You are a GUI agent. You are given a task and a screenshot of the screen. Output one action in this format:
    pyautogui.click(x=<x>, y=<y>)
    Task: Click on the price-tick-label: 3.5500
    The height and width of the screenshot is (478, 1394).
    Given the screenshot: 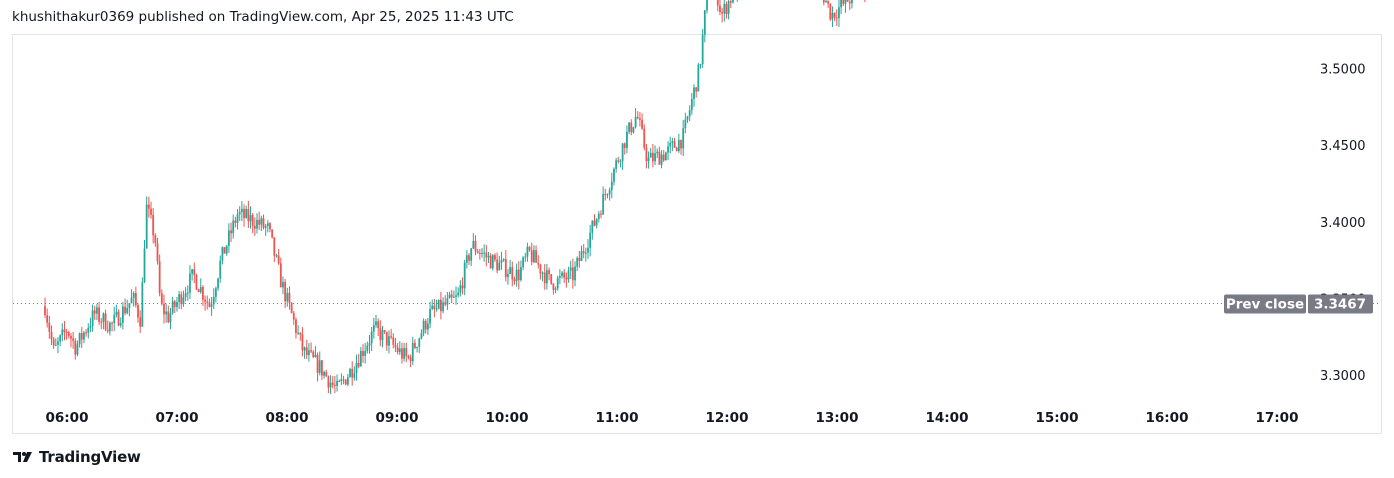 What is the action you would take?
    pyautogui.click(x=1343, y=0)
    